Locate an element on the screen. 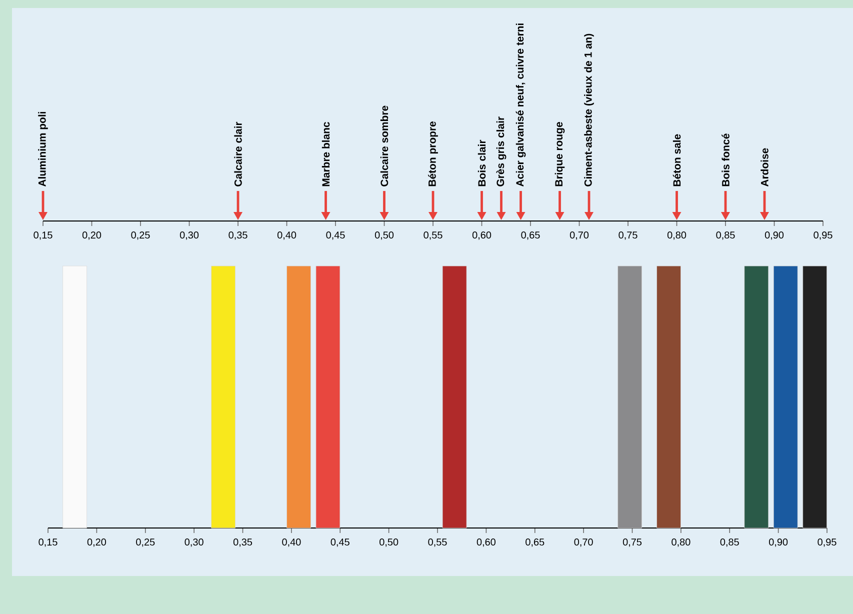  x-tick-label: 0,50 is located at coordinates (389, 542).